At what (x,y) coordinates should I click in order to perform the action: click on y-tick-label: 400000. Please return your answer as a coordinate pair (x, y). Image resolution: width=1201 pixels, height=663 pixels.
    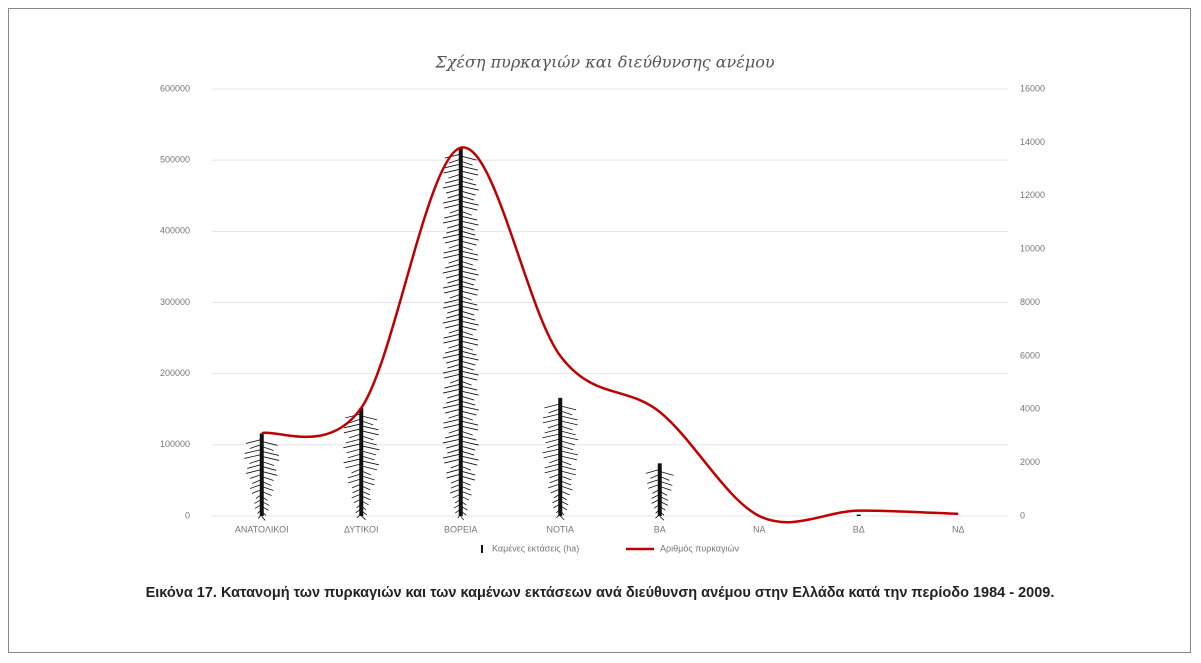
    Looking at the image, I should click on (175, 231).